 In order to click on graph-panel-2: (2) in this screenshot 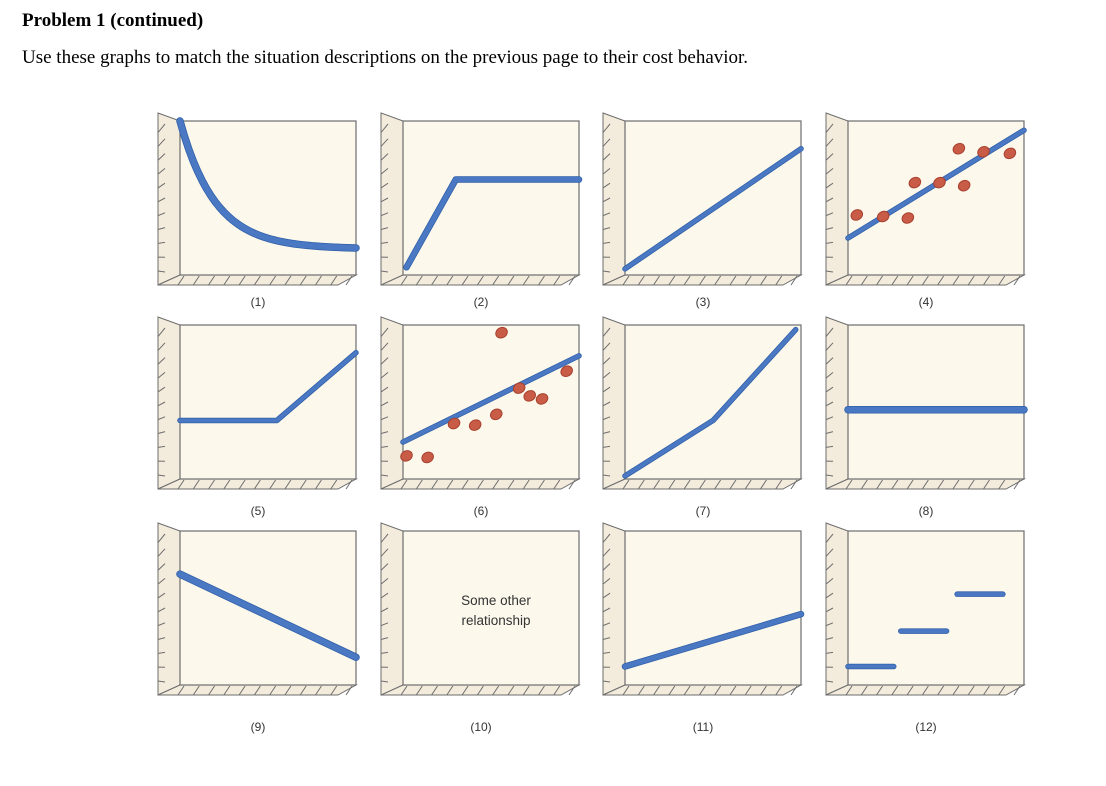, I will do `click(481, 206)`.